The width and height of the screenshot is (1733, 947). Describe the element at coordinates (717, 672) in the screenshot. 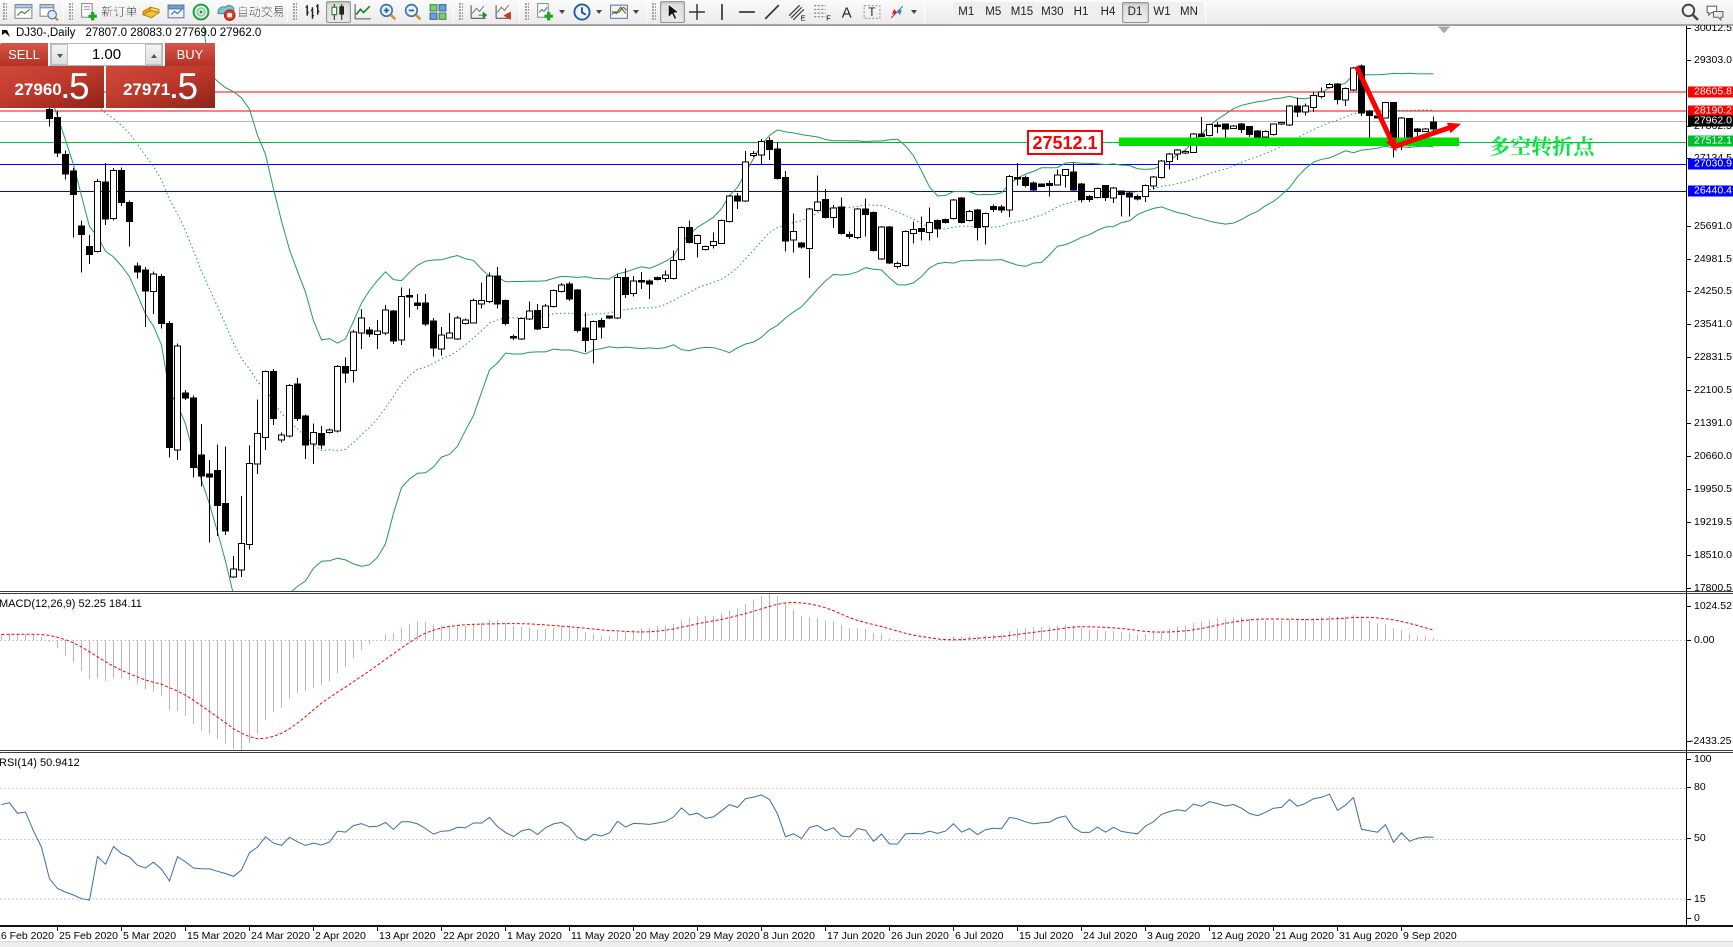

I see `macd-histogram` at that location.